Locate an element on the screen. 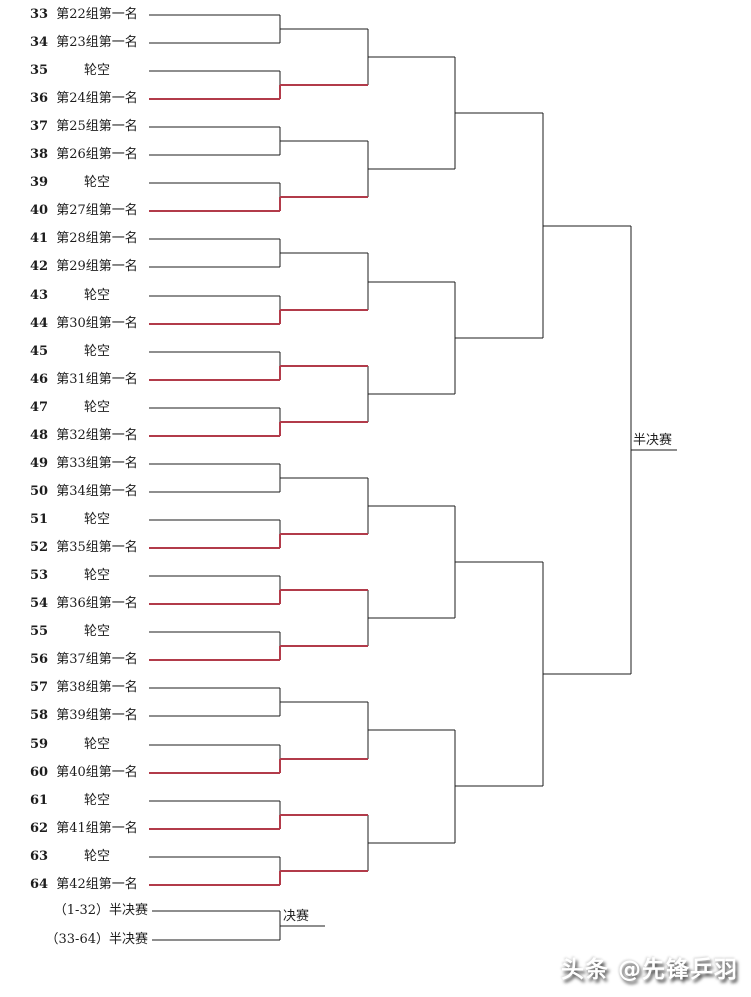  bracket-entry-row: 60 第40组第一名 is located at coordinates (75, 773).